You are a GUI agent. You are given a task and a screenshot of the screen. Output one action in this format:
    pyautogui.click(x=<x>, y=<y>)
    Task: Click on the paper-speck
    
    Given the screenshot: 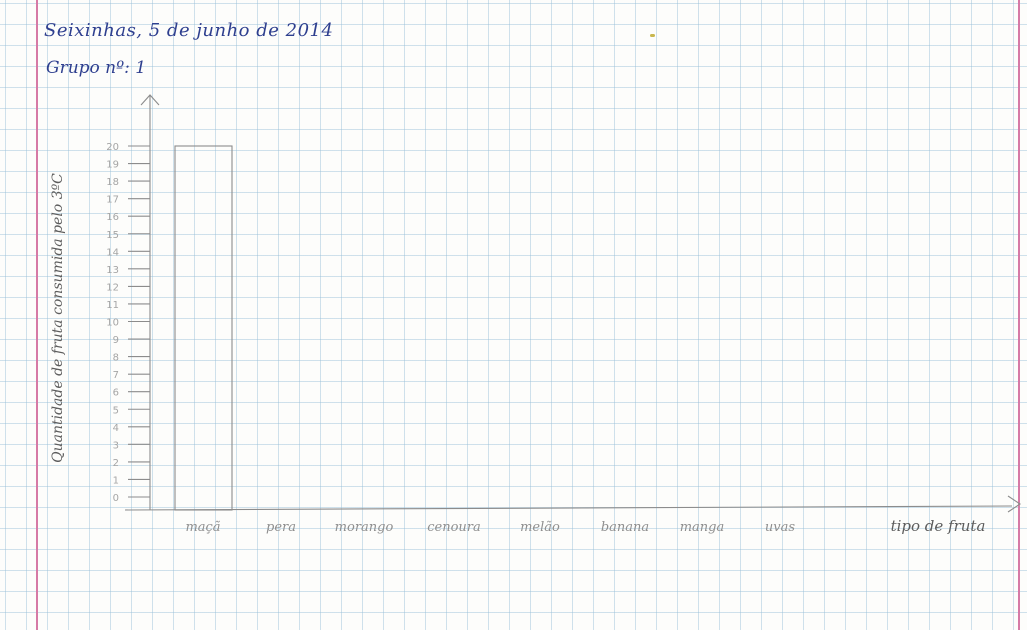 What is the action you would take?
    pyautogui.click(x=652, y=35)
    